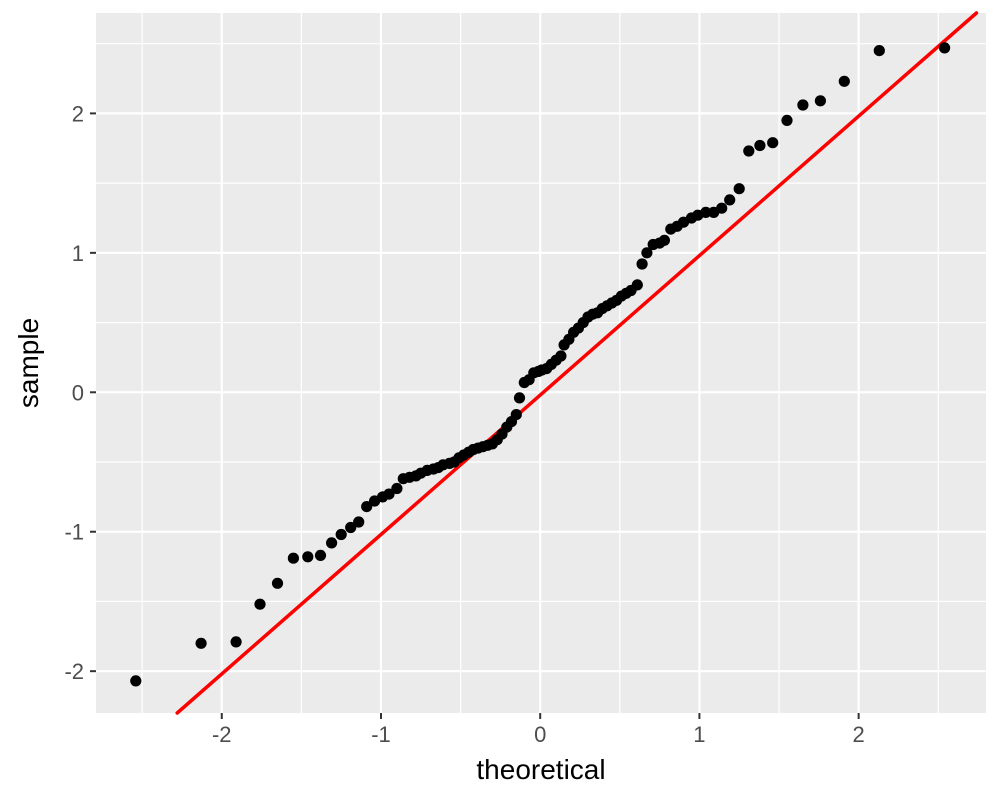 The width and height of the screenshot is (1000, 800). What do you see at coordinates (28, 363) in the screenshot?
I see `y-axis-title: sample` at bounding box center [28, 363].